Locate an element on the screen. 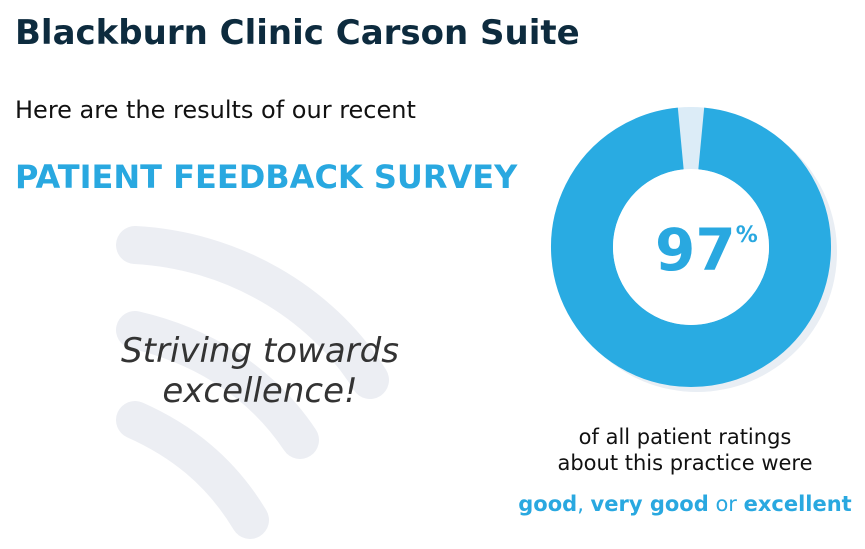  answer: excellent is located at coordinates (798, 504).